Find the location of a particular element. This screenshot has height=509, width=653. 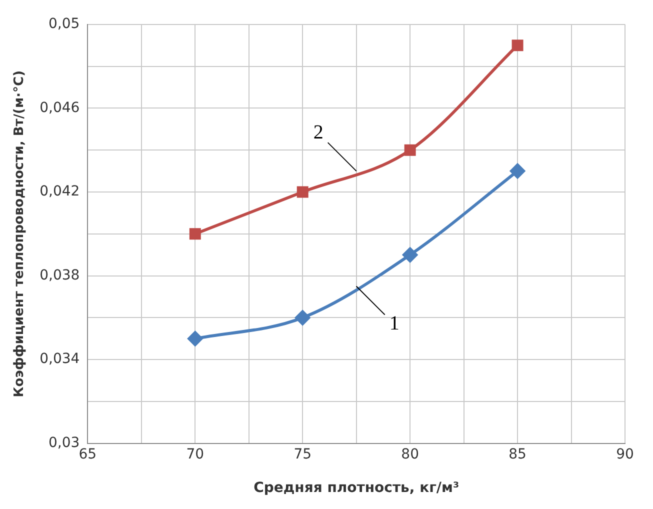

x-tick-label: 70 is located at coordinates (195, 454).